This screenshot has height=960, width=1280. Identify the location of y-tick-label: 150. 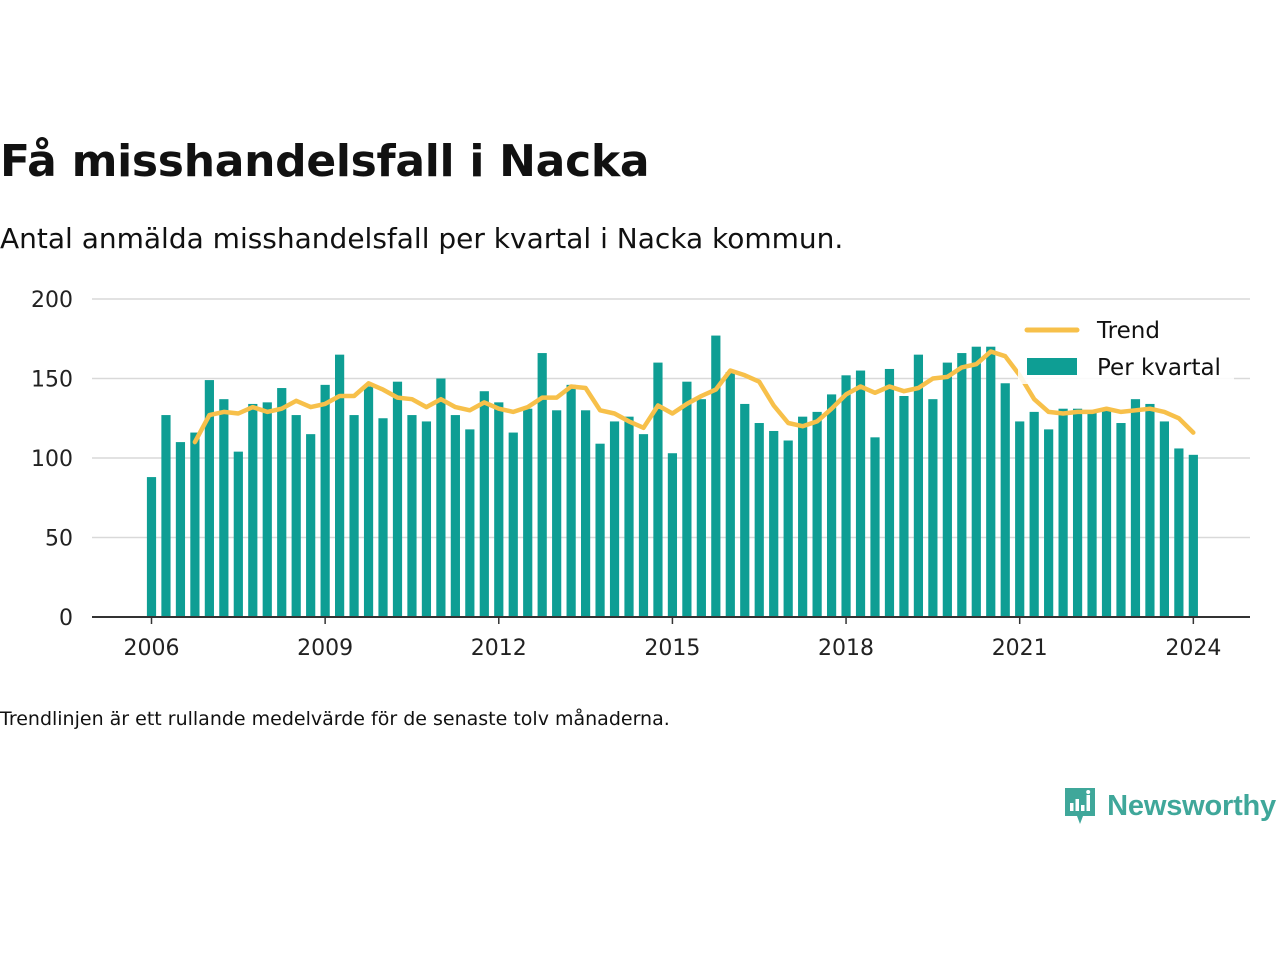
(52, 380).